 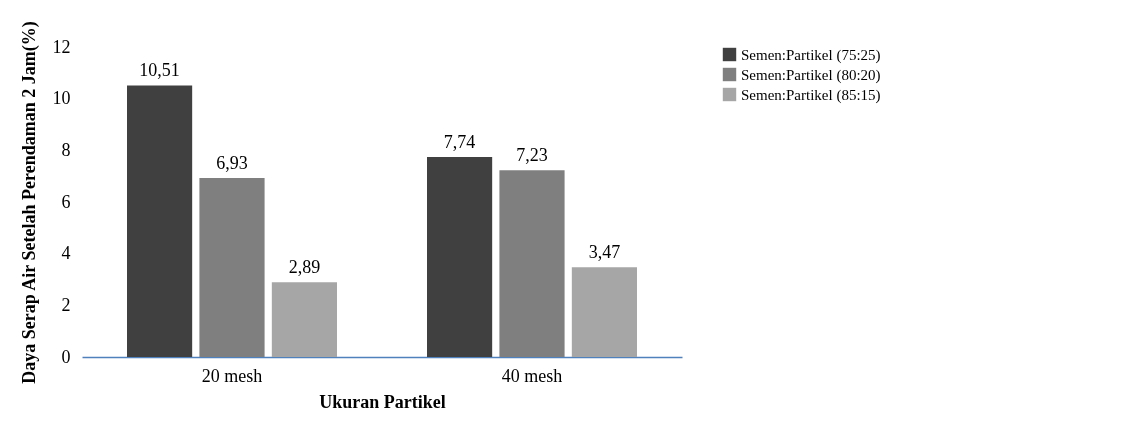 I want to click on x-axis-title: Ukuran Partikel, so click(x=382, y=401).